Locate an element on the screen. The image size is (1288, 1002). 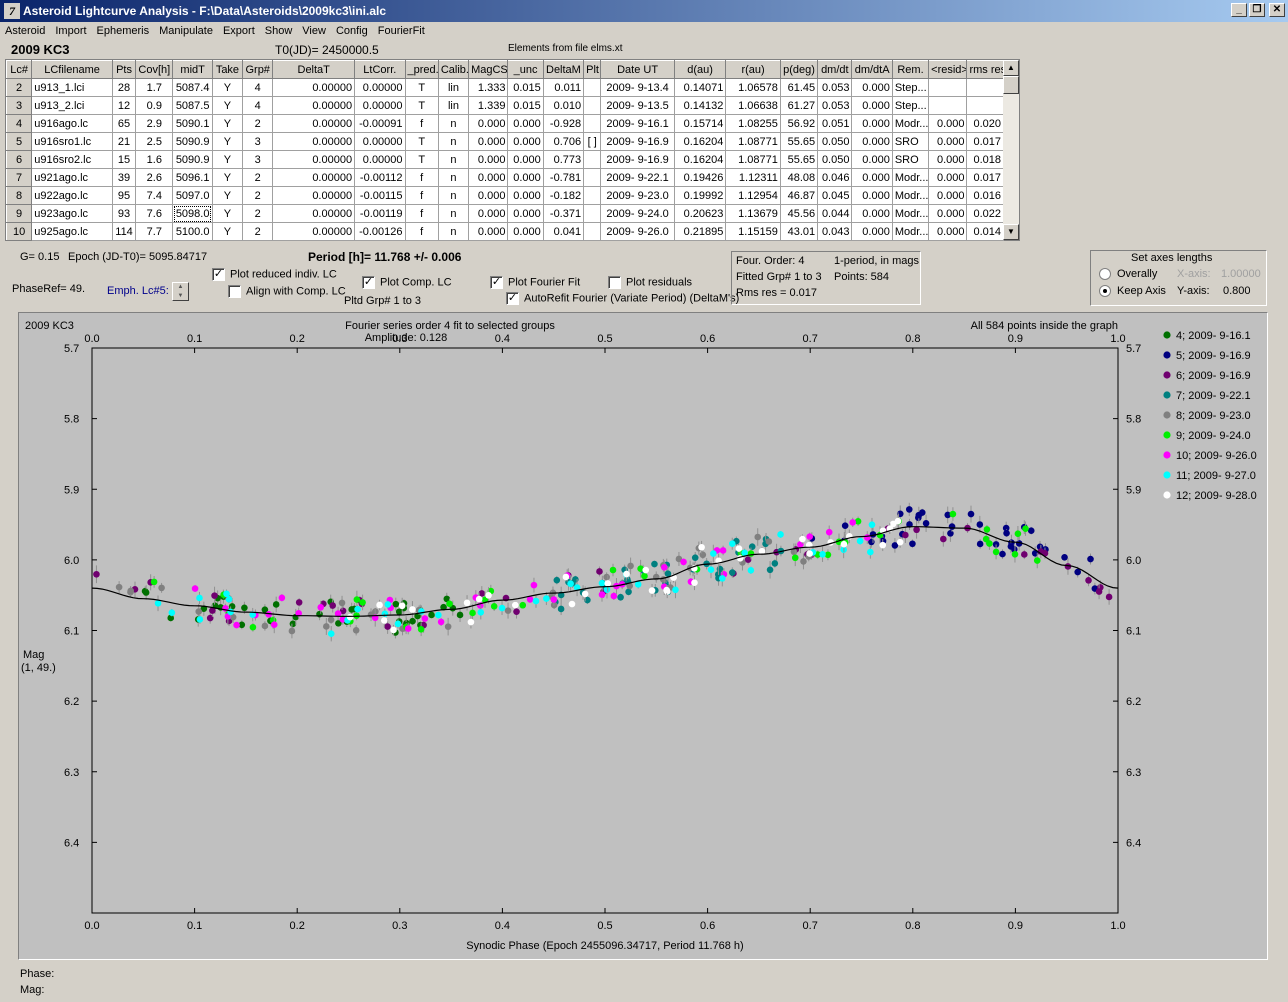
menu-view: View is located at coordinates (314, 31).